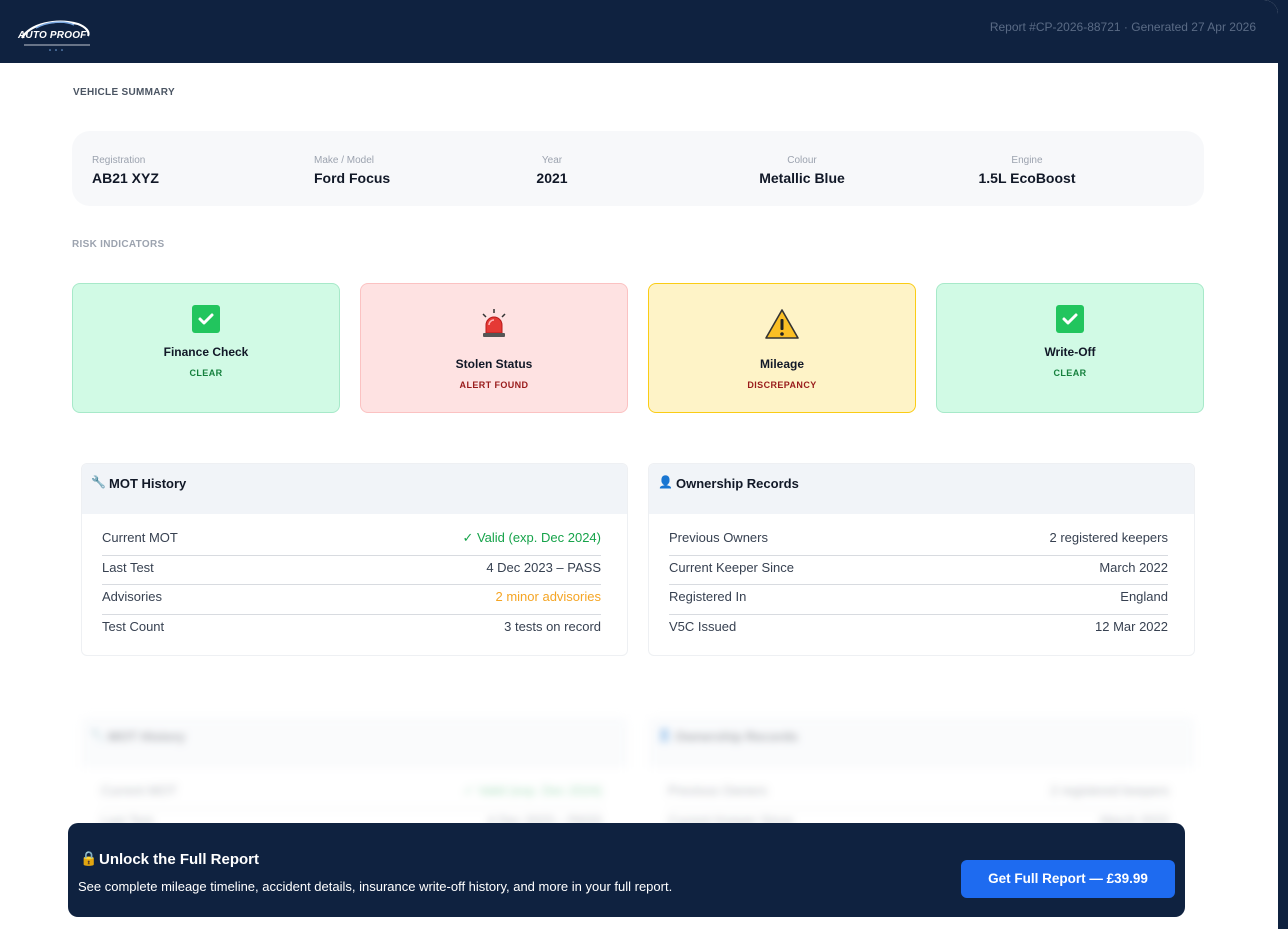 Image resolution: width=1288 pixels, height=929 pixels. I want to click on row-key: Registered In, so click(708, 596).